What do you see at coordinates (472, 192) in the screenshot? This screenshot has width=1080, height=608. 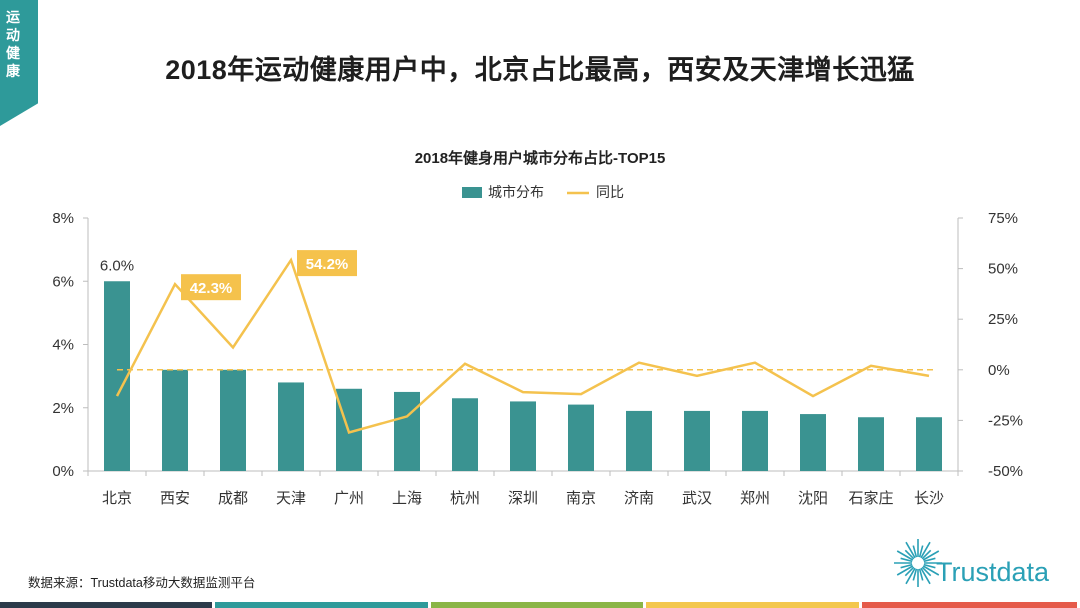 I see `legend-swatch-bar` at bounding box center [472, 192].